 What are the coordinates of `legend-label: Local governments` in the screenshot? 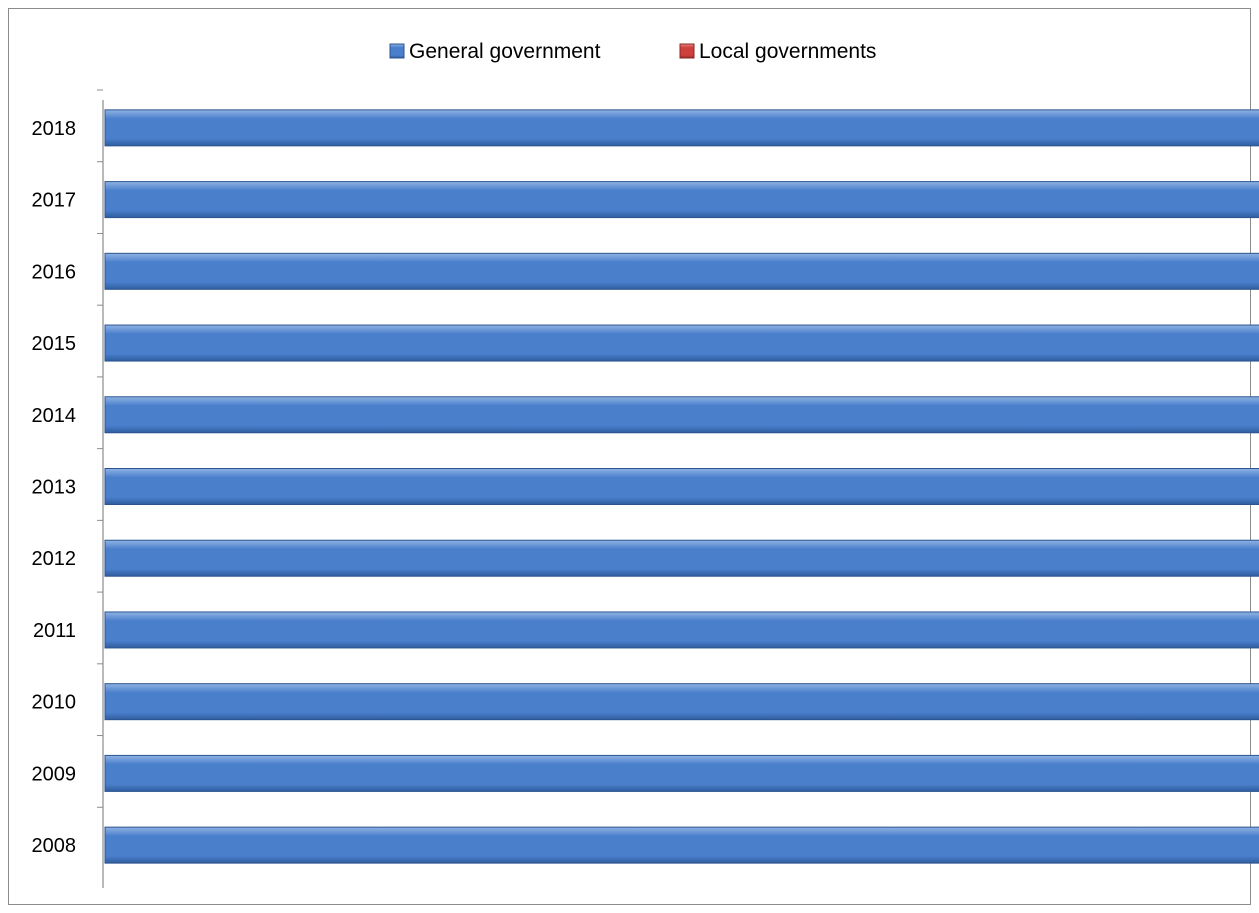 It's located at (787, 51).